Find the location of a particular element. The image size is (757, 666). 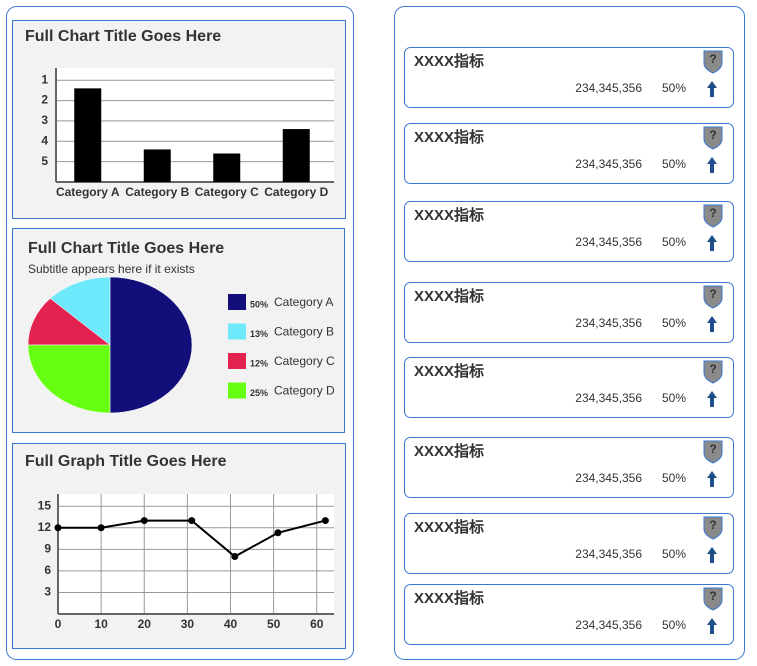

y-tick-label: 9 is located at coordinates (47, 549).